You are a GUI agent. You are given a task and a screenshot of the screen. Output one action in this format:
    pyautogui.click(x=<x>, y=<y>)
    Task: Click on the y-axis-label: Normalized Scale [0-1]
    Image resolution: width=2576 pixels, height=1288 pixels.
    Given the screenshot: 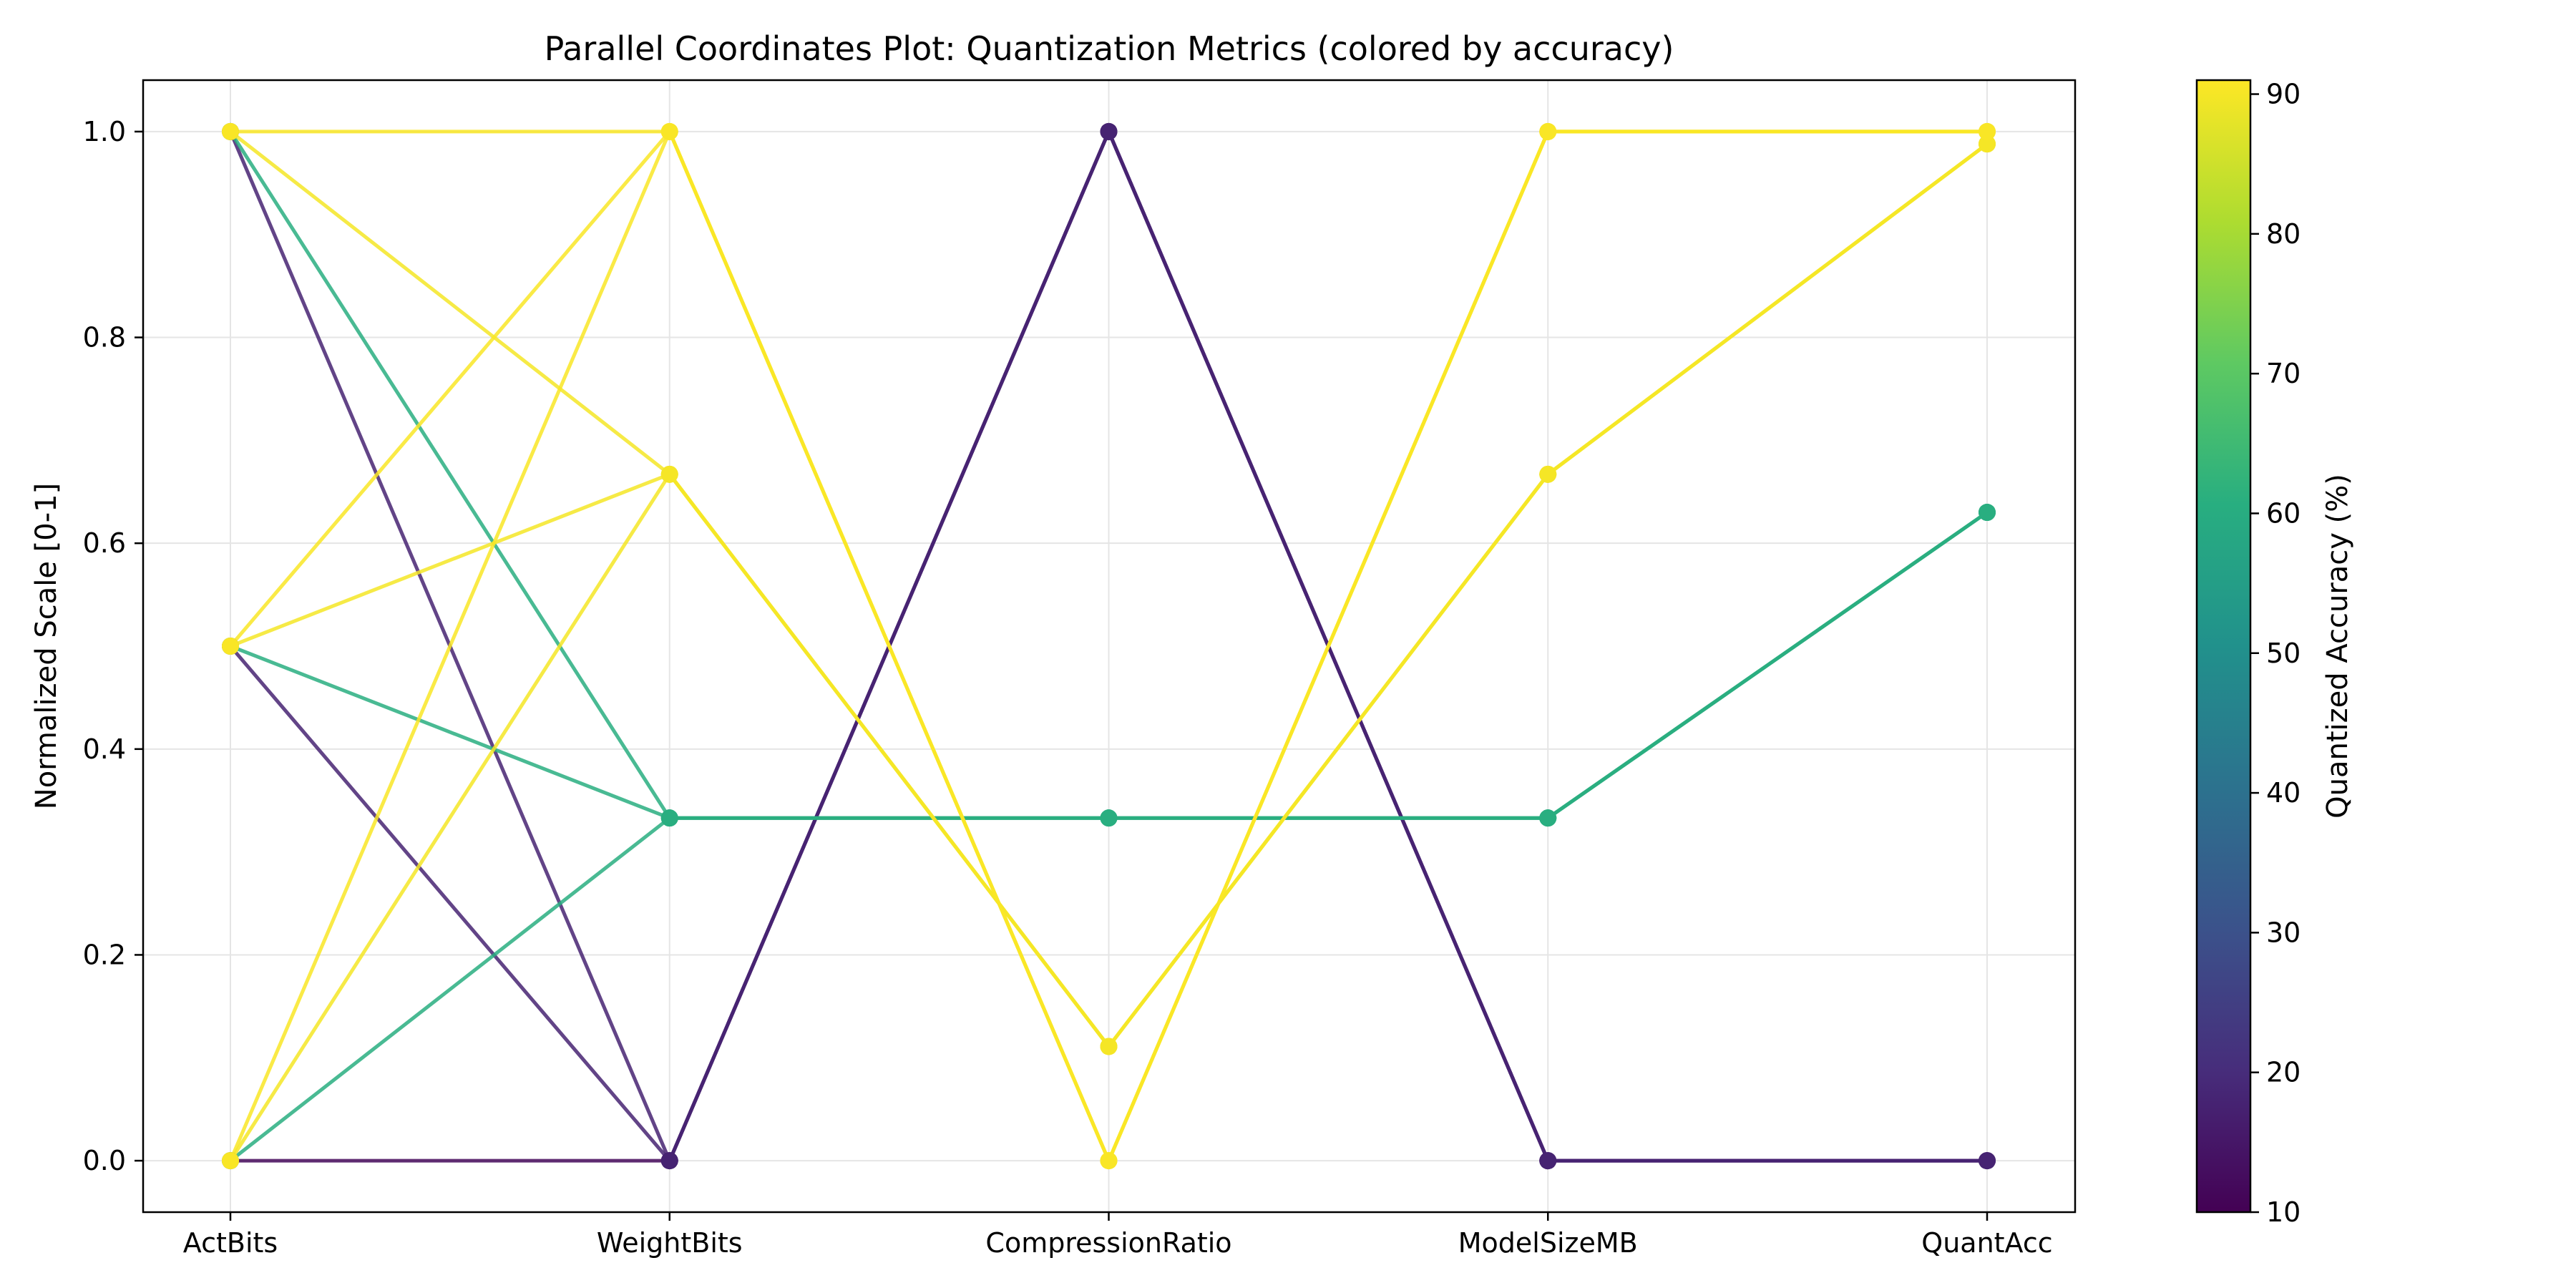 What is the action you would take?
    pyautogui.click(x=46, y=646)
    